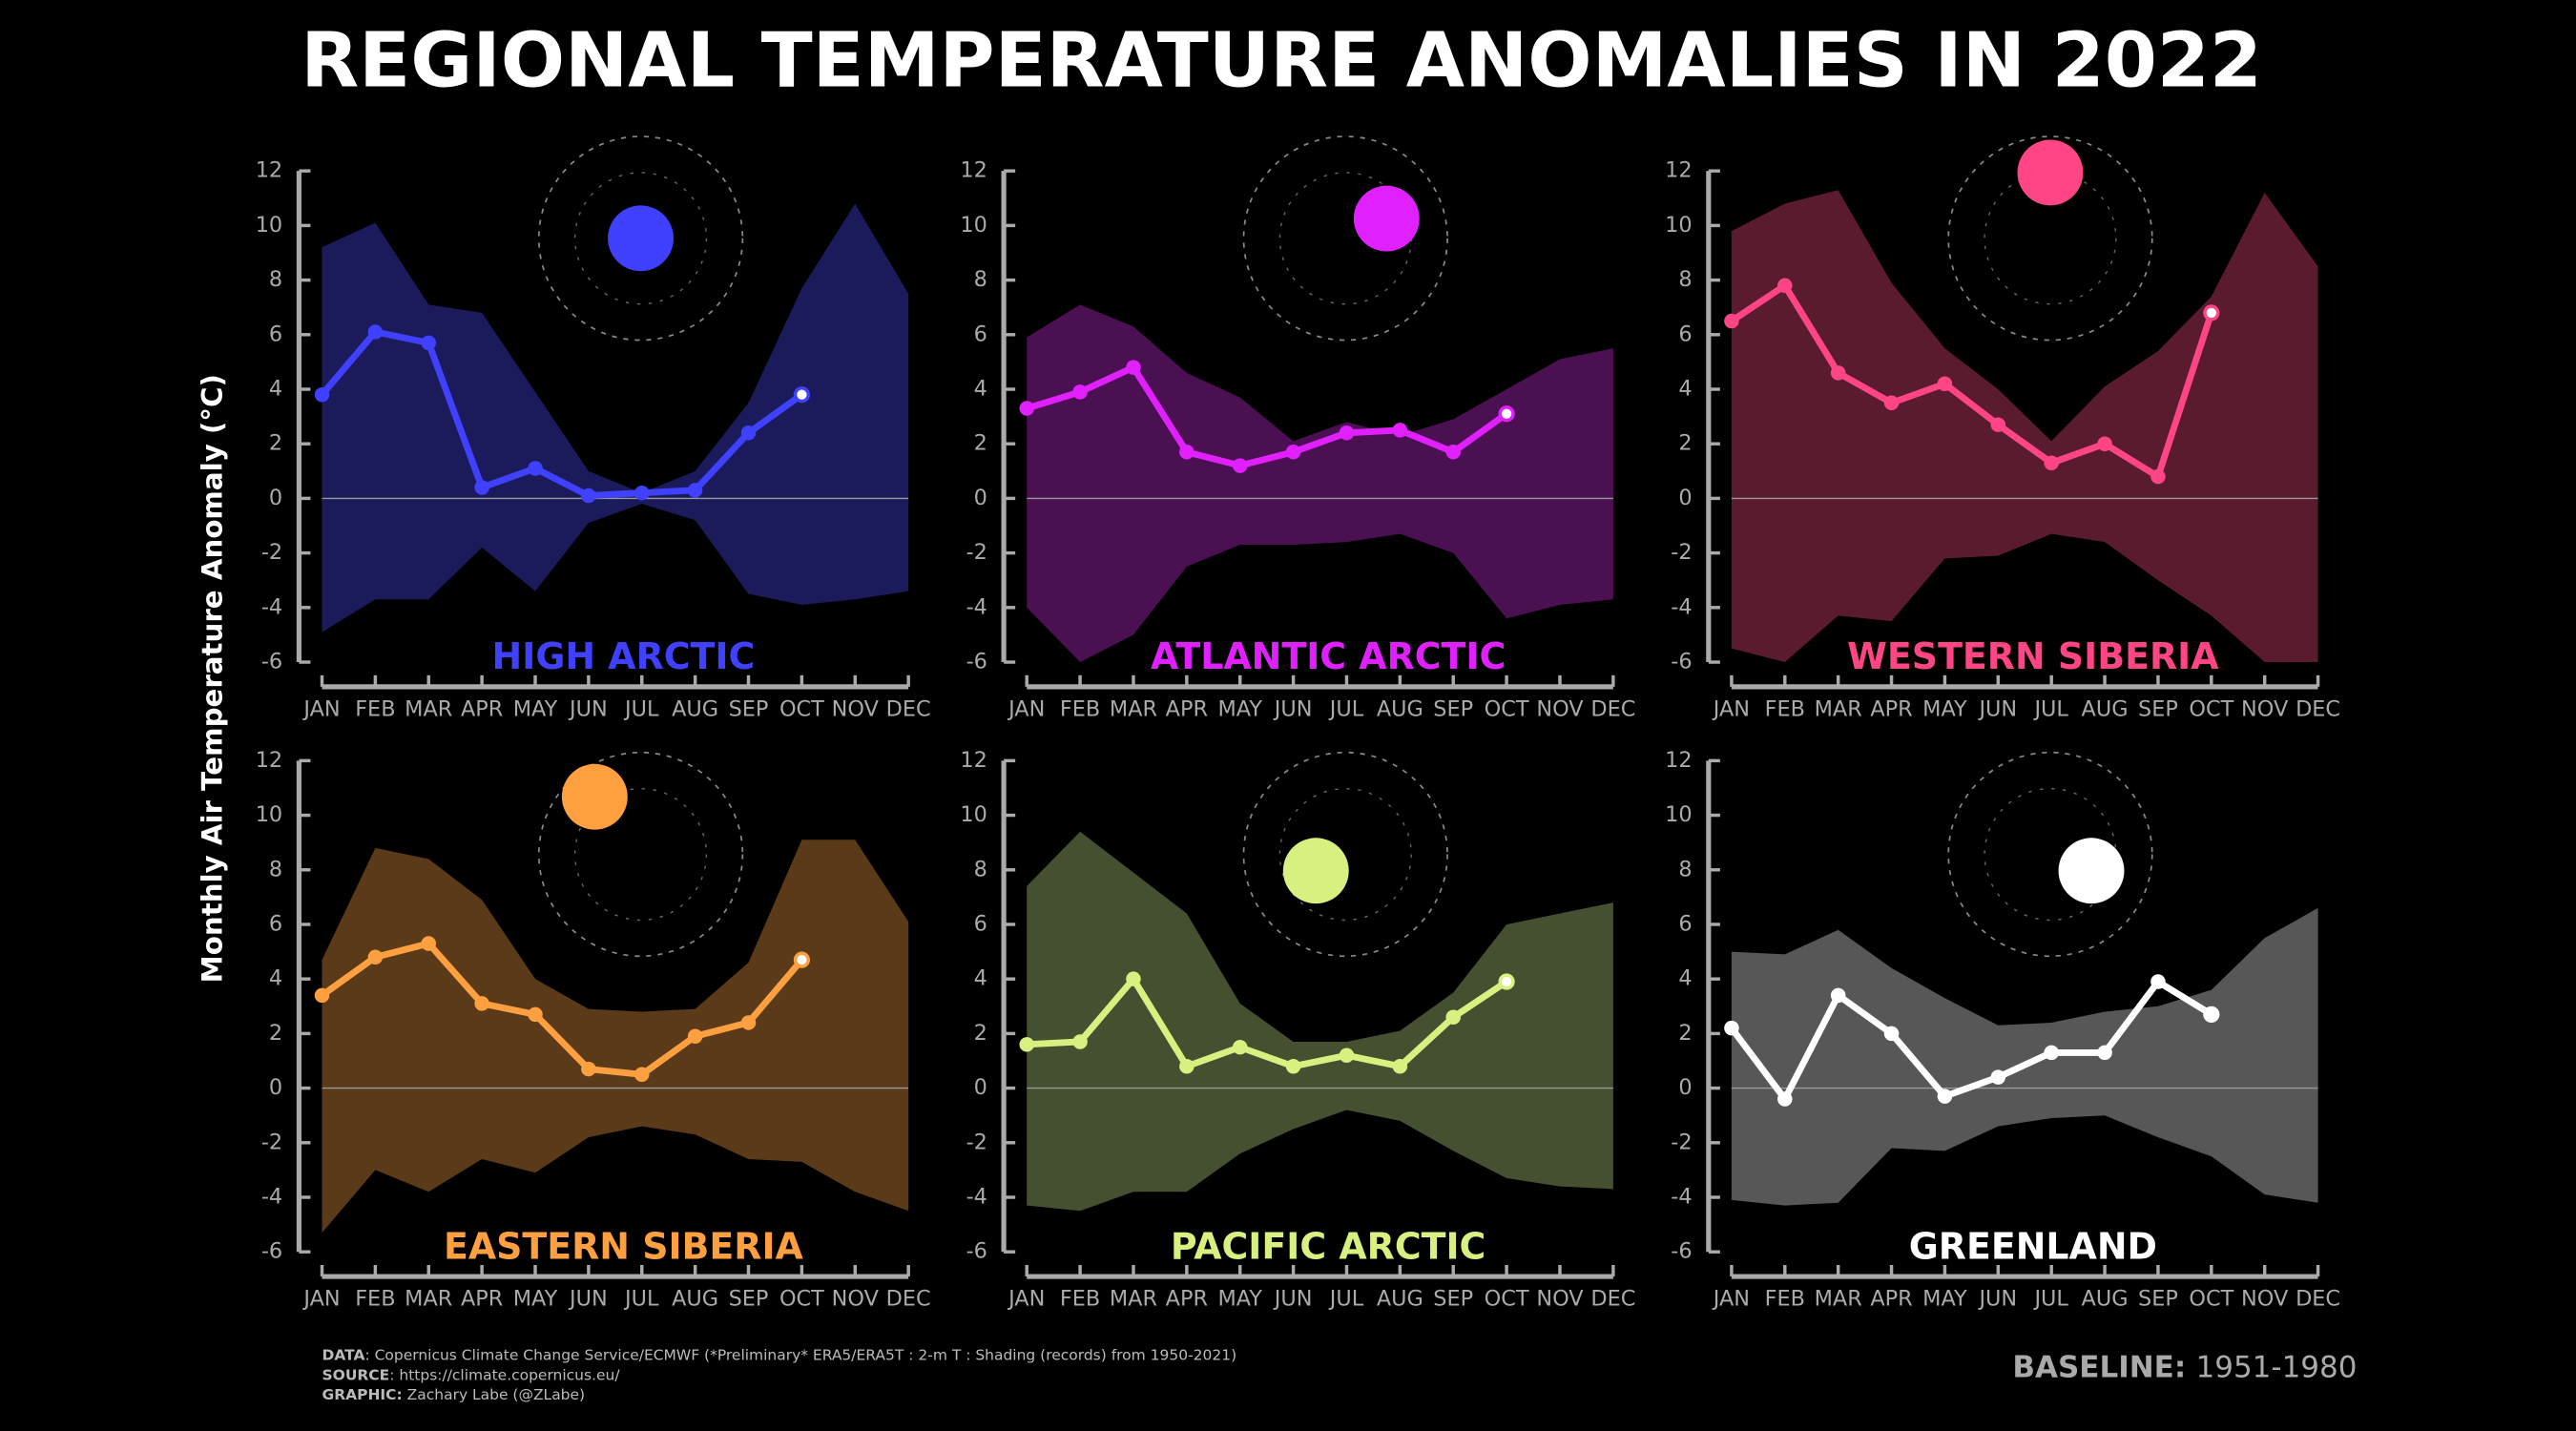 The image size is (2576, 1431). I want to click on x-tick-label: AUG, so click(2105, 1299).